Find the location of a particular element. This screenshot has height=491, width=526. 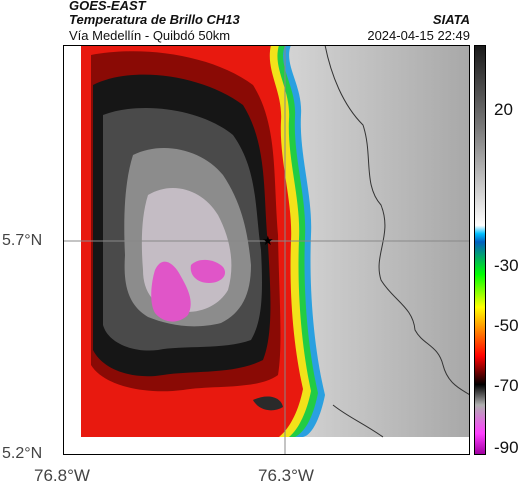

lat-label-1: 5.7°N is located at coordinates (22, 240).